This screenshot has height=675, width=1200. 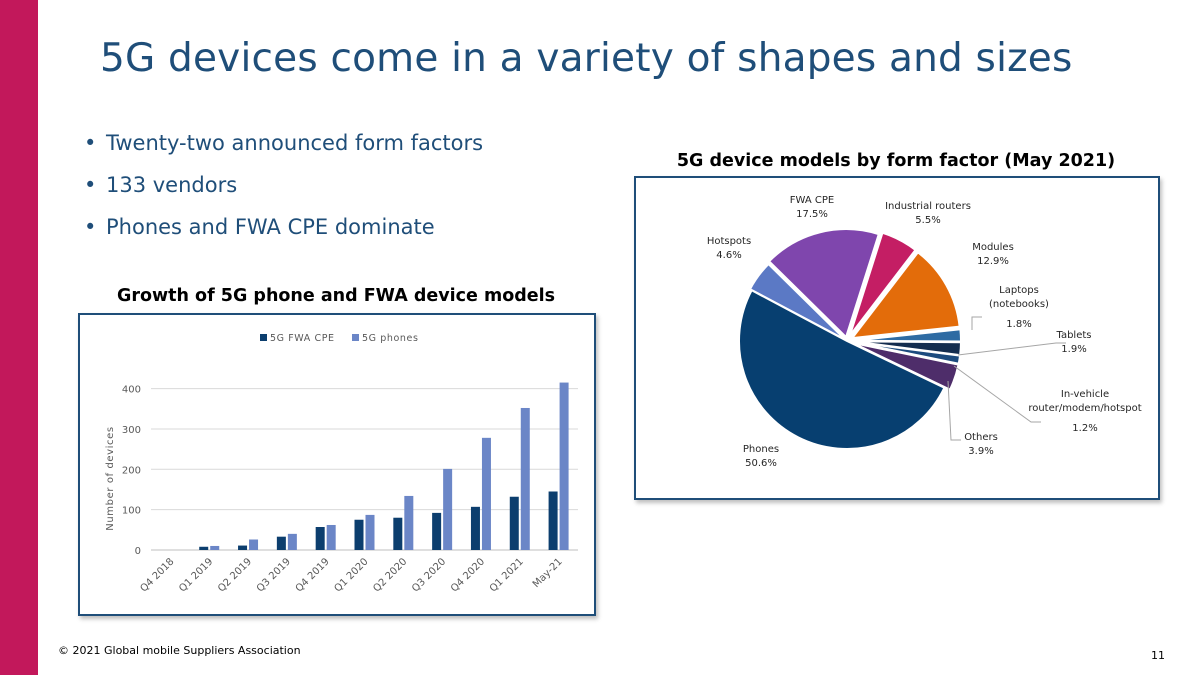 What do you see at coordinates (270, 227) in the screenshot?
I see `bullet-text: Phones and FWA CPE dominate` at bounding box center [270, 227].